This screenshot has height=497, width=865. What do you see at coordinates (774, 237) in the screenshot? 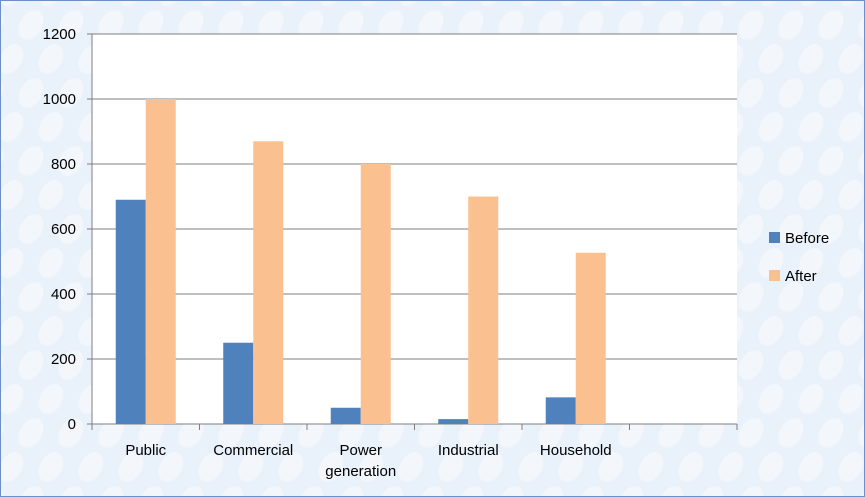
I see `legend-swatch-before` at bounding box center [774, 237].